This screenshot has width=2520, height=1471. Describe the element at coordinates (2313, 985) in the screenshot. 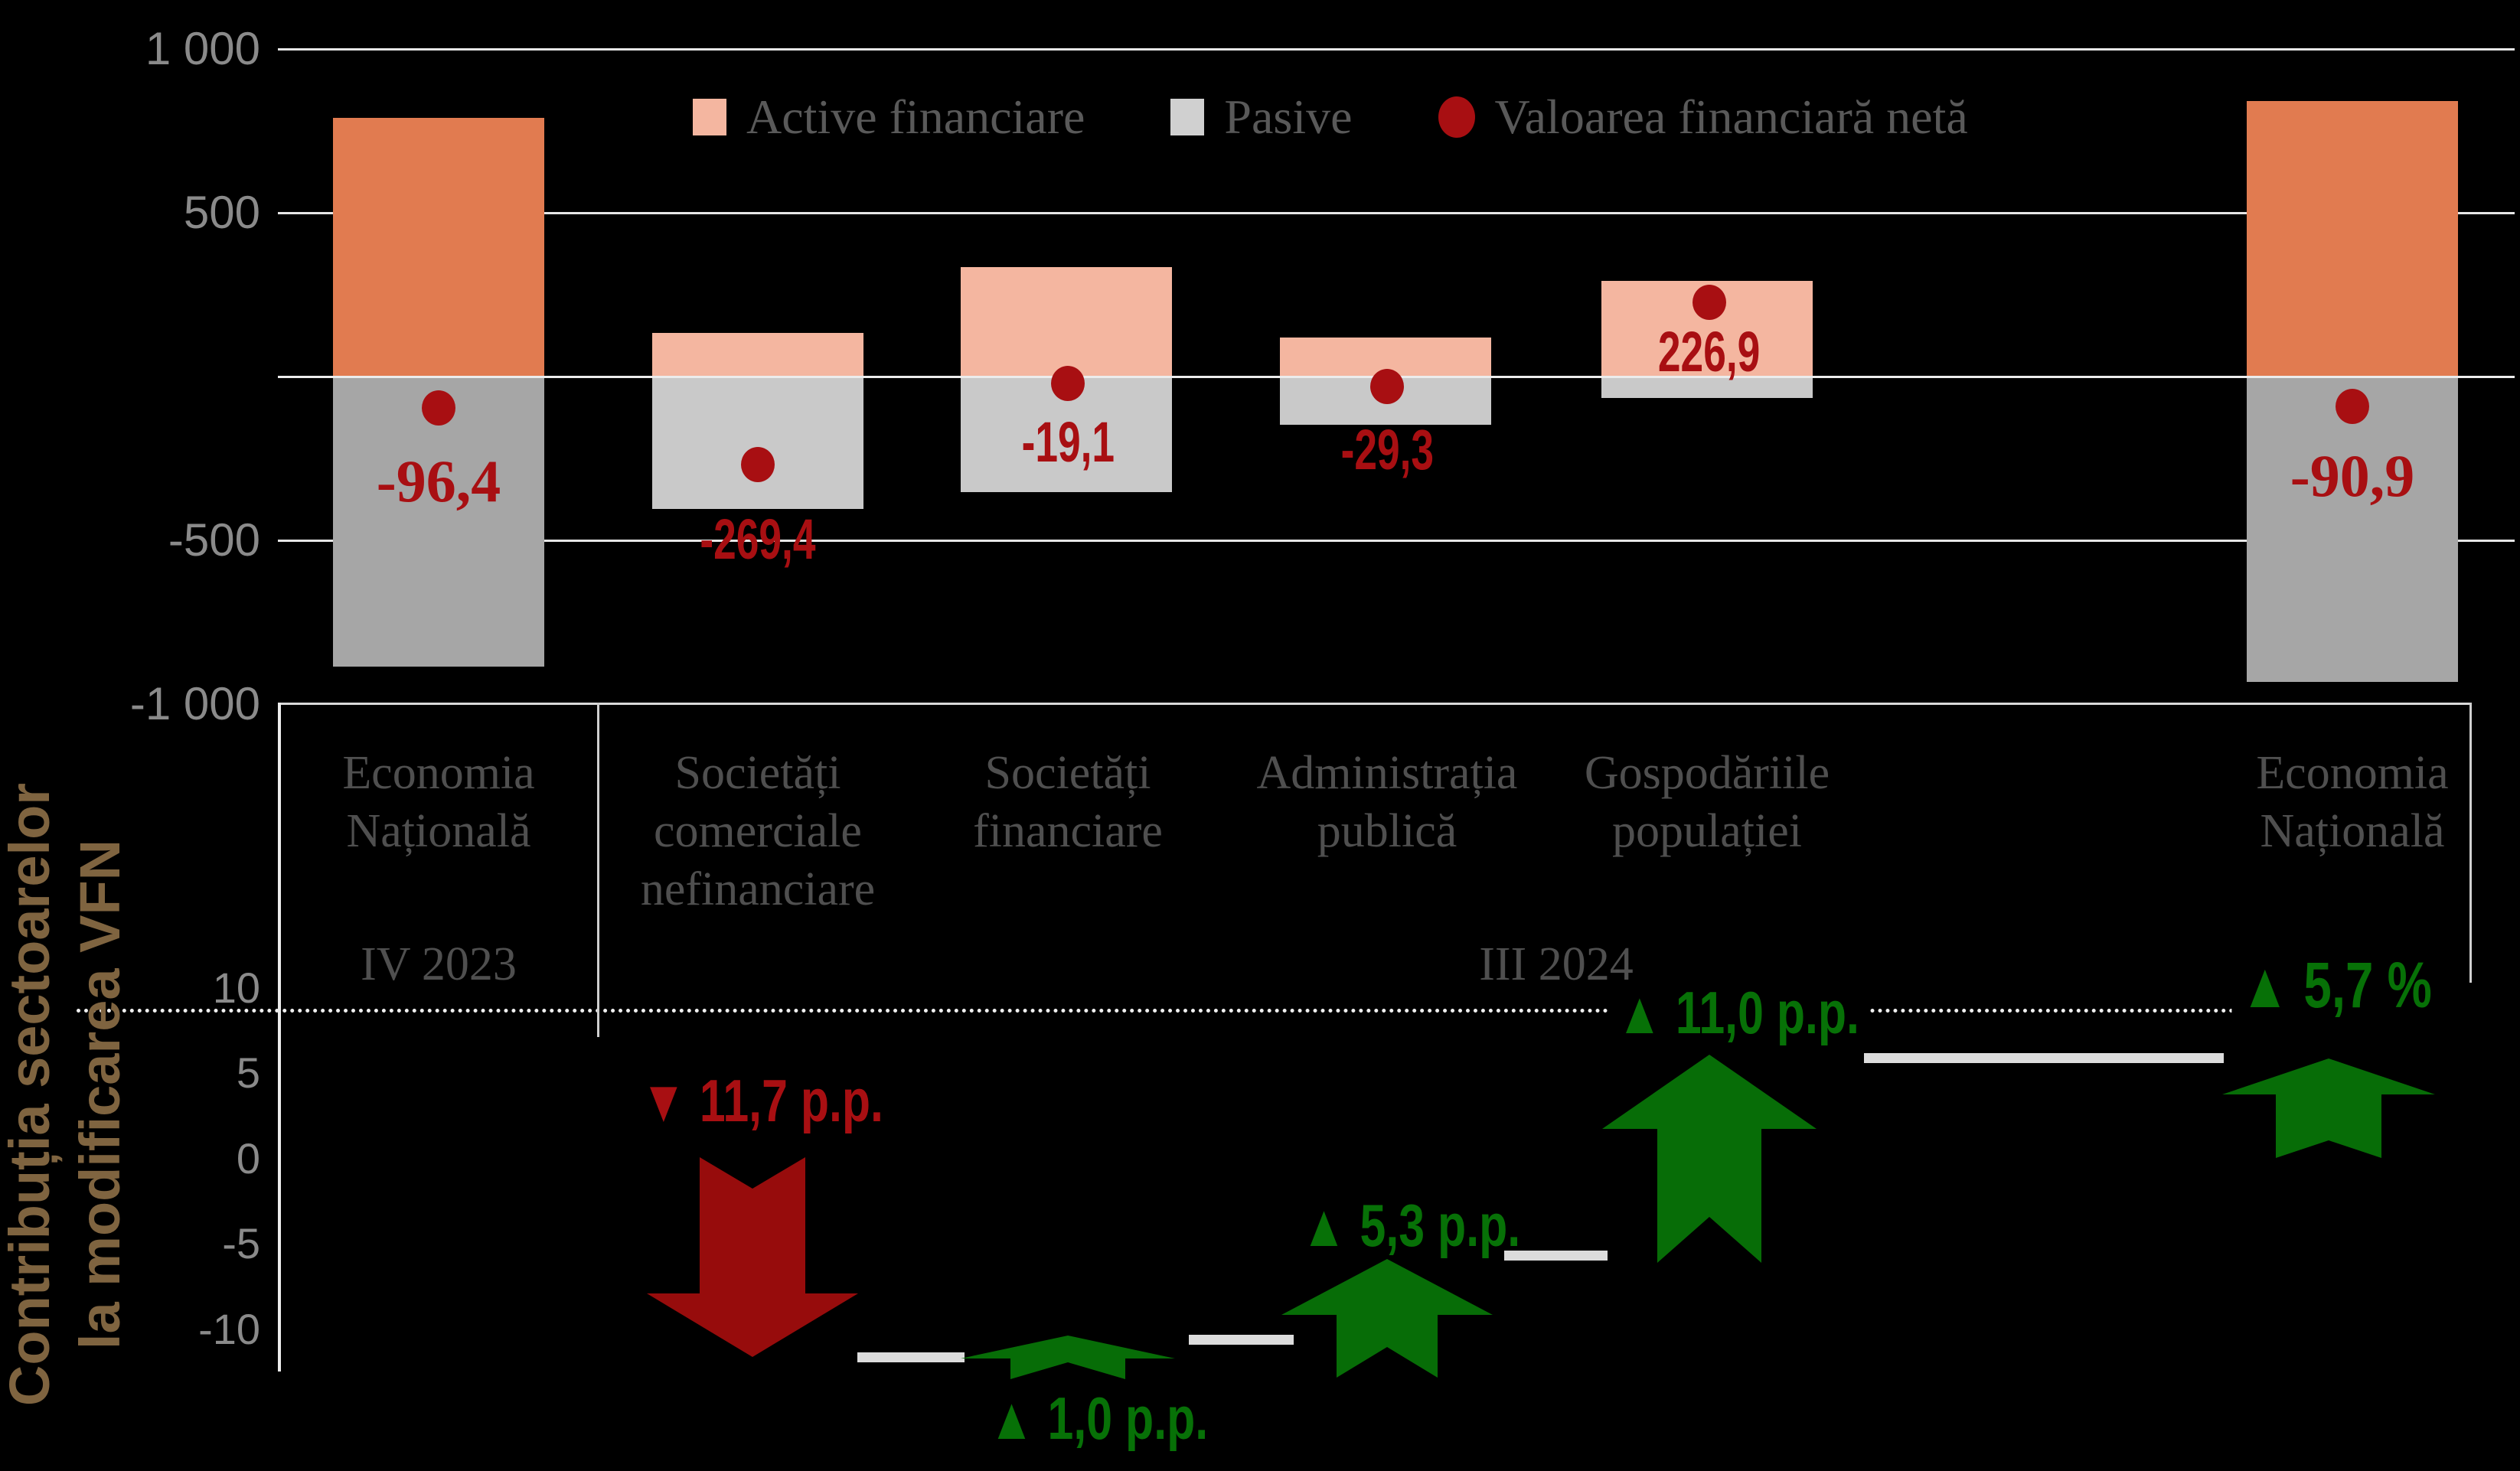

I see `contrib-label-total: ▲ 5,7 %` at that location.